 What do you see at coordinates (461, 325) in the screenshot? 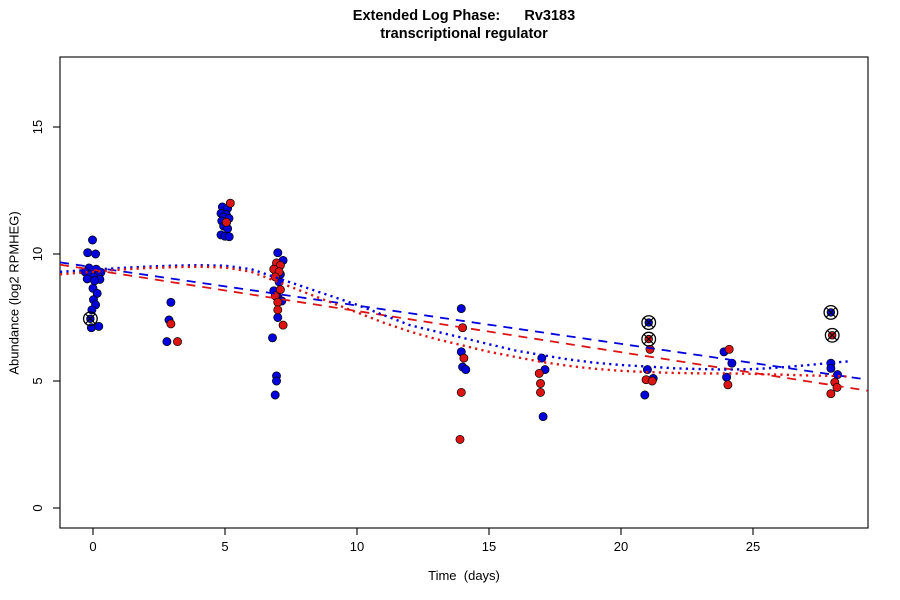
I see `flagged-points` at bounding box center [461, 325].